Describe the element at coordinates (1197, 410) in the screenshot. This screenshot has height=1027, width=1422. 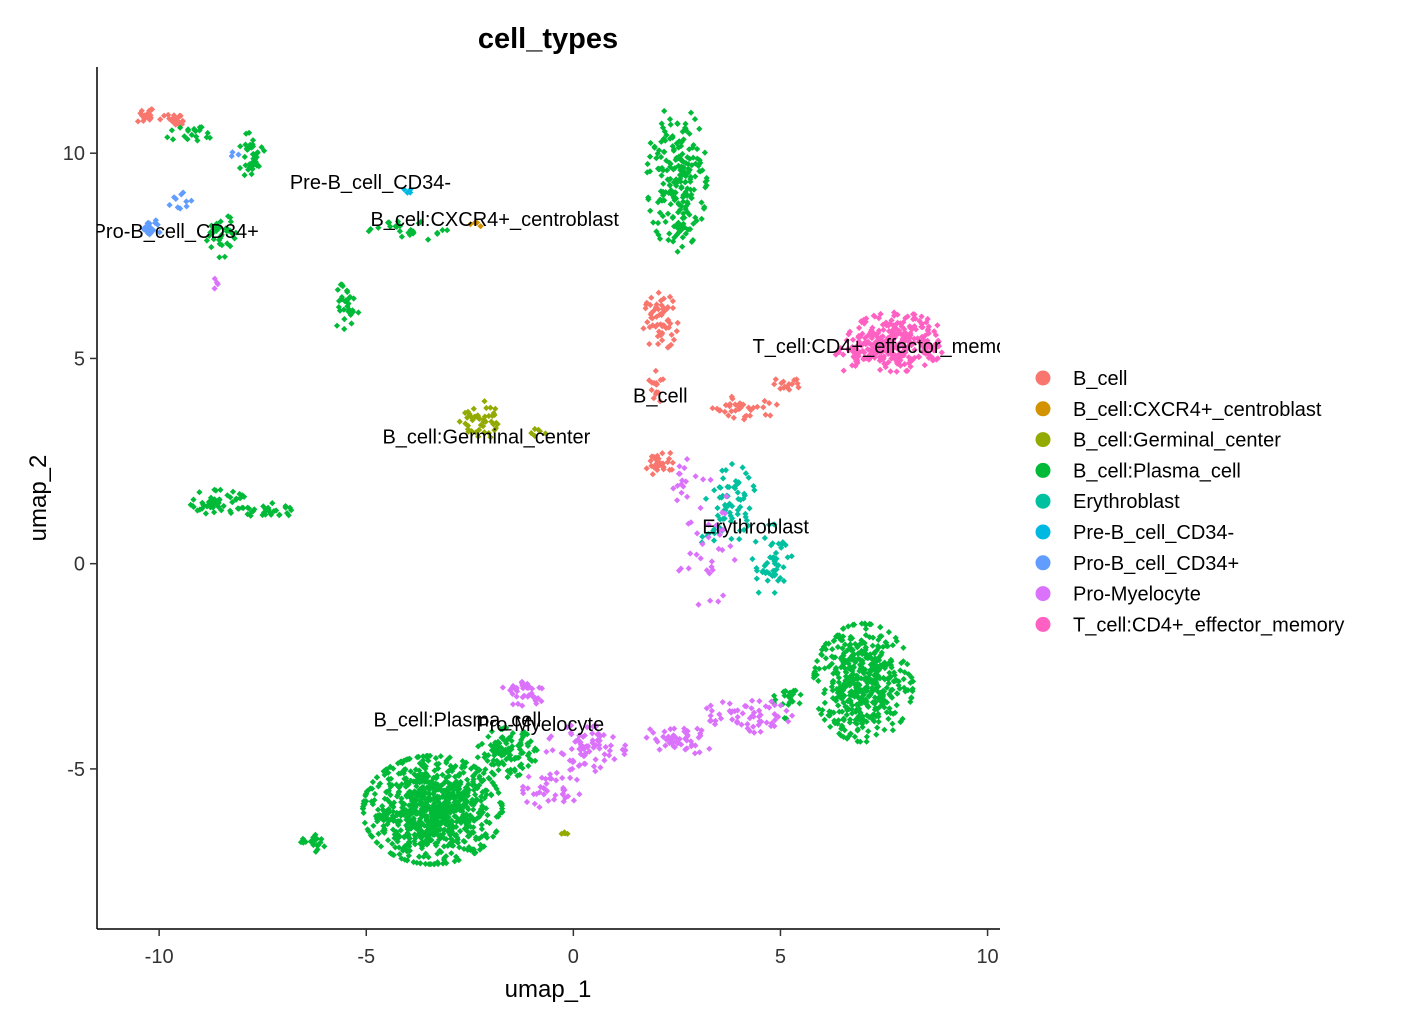
I see `legend-label: B_cell:CXCR4+_centroblast` at that location.